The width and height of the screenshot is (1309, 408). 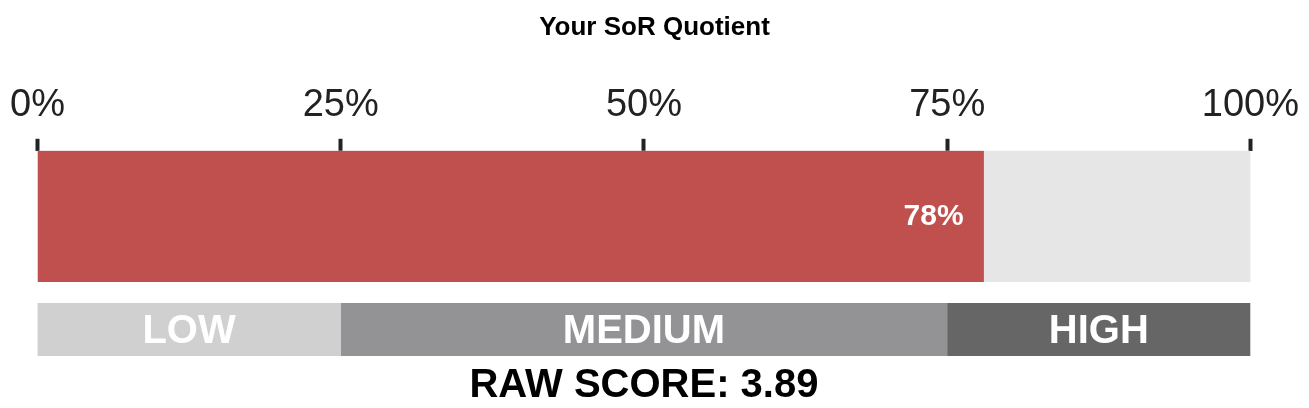 What do you see at coordinates (1098, 328) in the screenshot?
I see `series-label: HIGH` at bounding box center [1098, 328].